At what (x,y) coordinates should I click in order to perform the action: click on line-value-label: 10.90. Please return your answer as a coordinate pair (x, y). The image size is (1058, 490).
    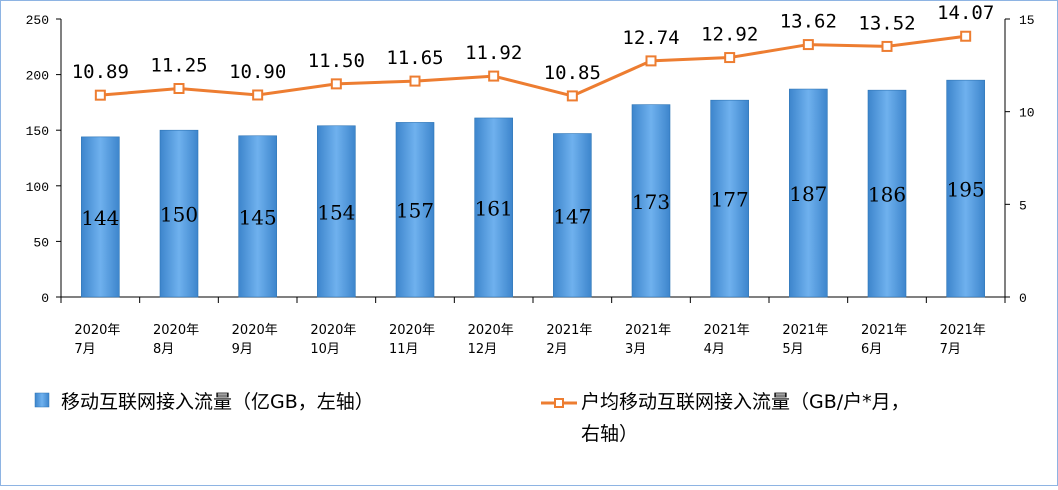
    Looking at the image, I should click on (257, 72).